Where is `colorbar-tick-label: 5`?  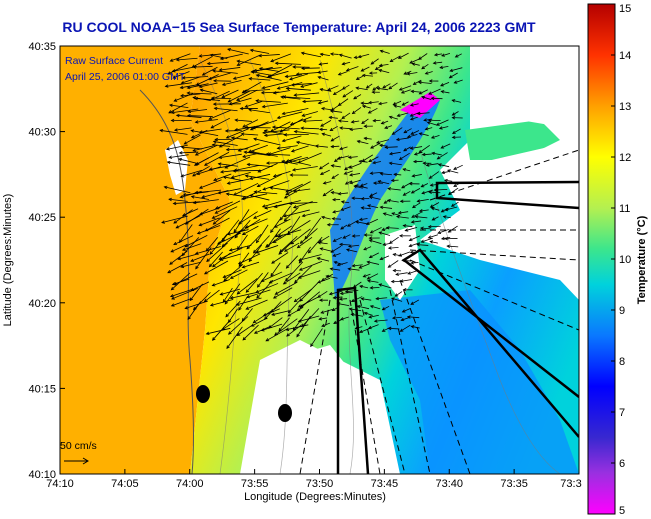 colorbar-tick-label: 5 is located at coordinates (622, 511).